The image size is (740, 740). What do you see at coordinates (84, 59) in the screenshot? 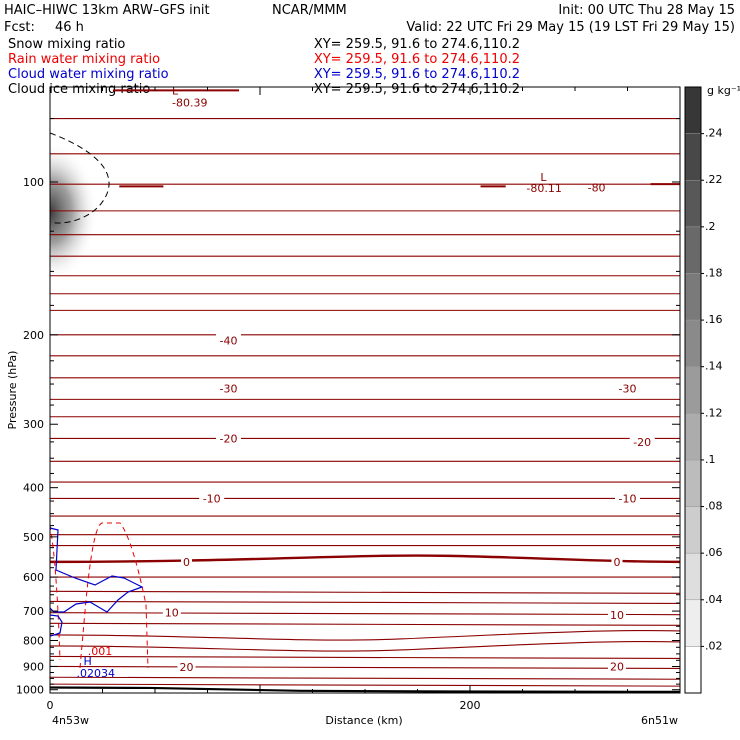
I see `field-name-rain: Rain water mixing ratio` at bounding box center [84, 59].